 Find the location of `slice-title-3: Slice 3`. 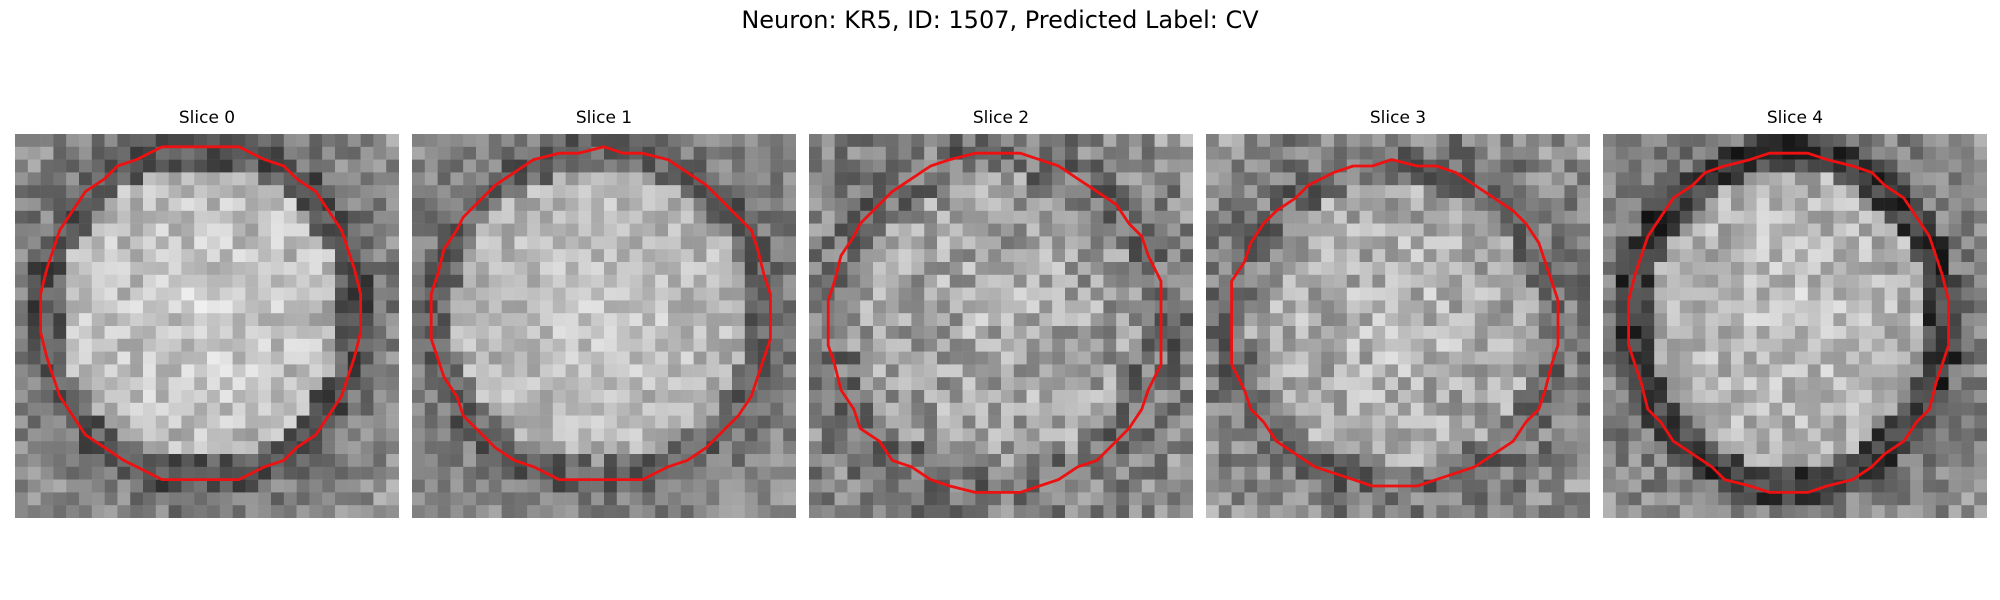

slice-title-3: Slice 3 is located at coordinates (1398, 118).